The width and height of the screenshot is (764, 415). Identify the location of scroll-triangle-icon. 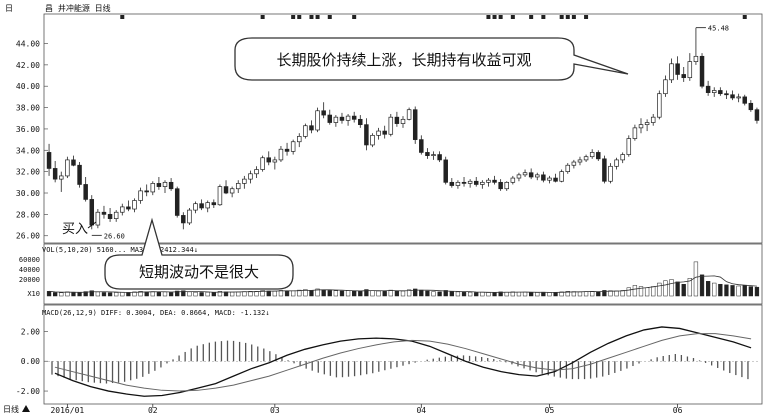
(26, 408).